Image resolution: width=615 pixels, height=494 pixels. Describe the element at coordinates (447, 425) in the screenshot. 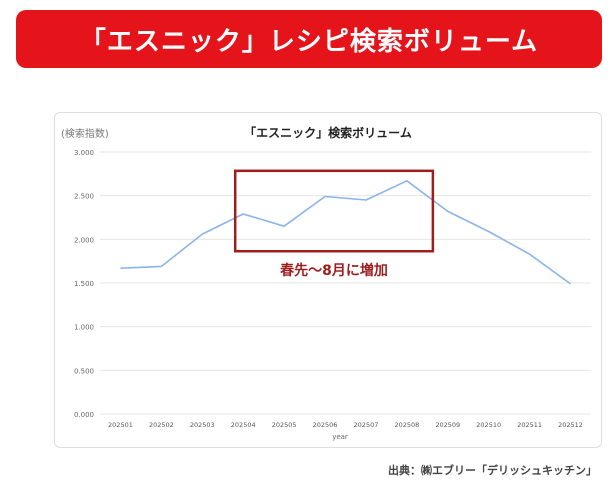

I see `x-tick-label: 202509` at that location.